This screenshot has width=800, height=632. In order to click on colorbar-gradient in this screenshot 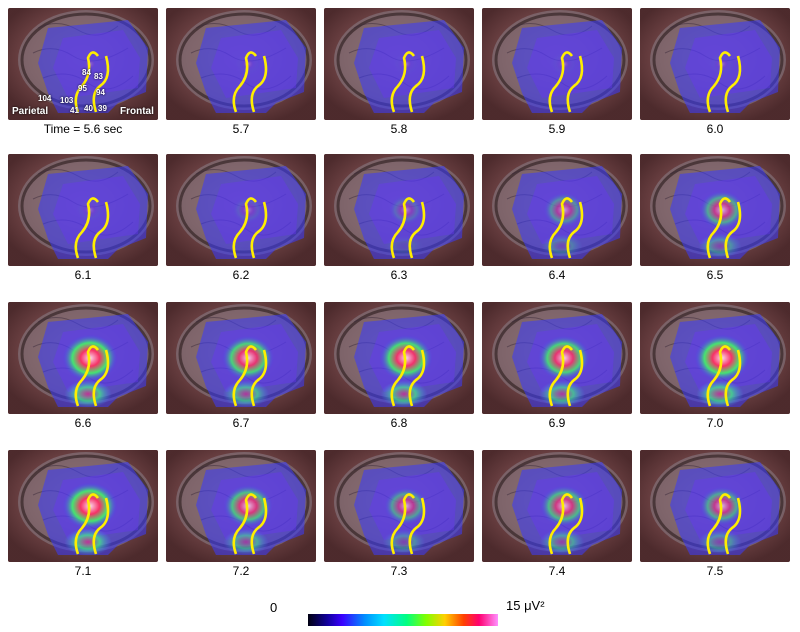, I will do `click(403, 620)`.